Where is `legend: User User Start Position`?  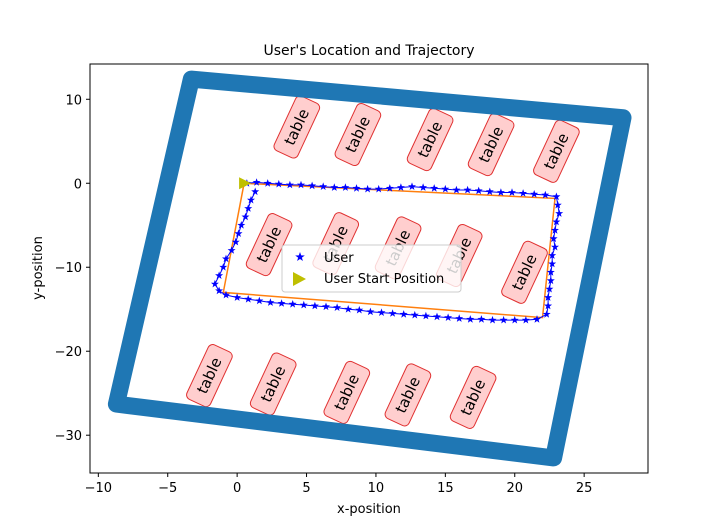 legend: User User Start Position is located at coordinates (371, 268).